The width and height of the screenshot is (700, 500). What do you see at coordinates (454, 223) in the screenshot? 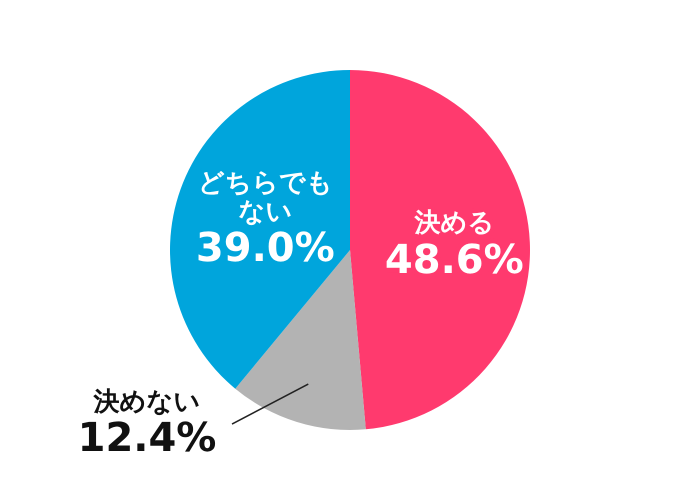
I see `slice-label: 決める` at bounding box center [454, 223].